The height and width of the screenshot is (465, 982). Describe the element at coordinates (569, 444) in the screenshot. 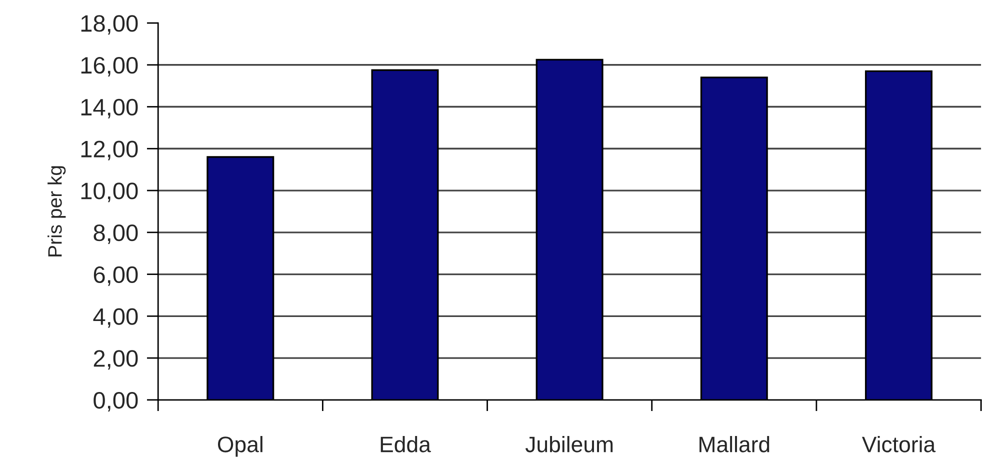

I see `x-tick-label: Jubileum` at that location.